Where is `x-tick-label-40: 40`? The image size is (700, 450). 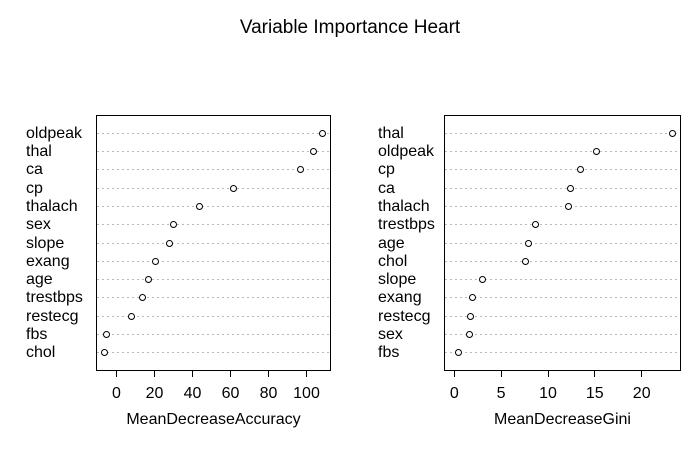
x-tick-label-40: 40 is located at coordinates (192, 393).